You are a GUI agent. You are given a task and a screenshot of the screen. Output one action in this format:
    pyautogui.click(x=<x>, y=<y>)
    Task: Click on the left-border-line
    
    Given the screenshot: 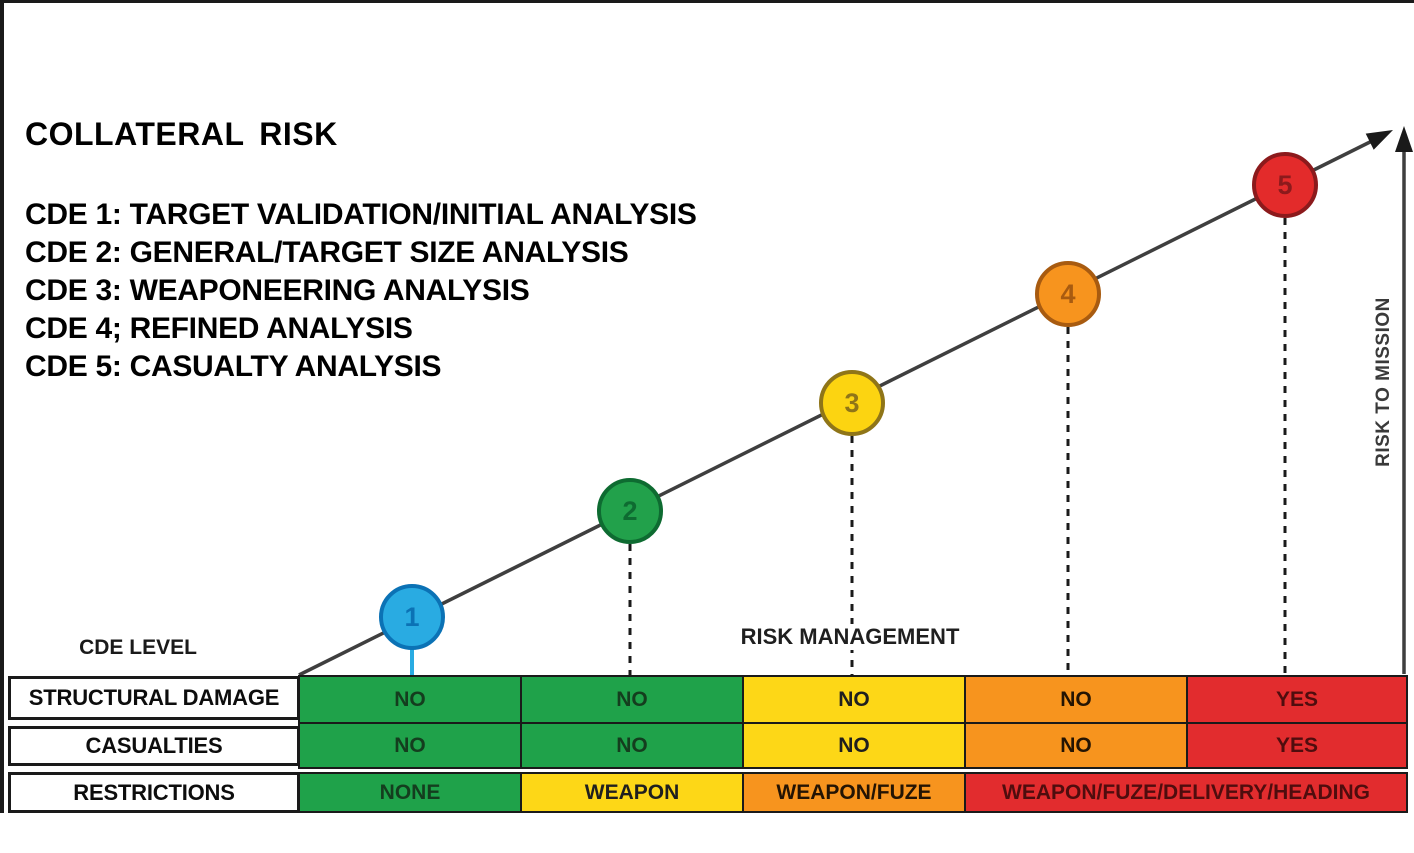 What is the action you would take?
    pyautogui.click(x=2, y=406)
    